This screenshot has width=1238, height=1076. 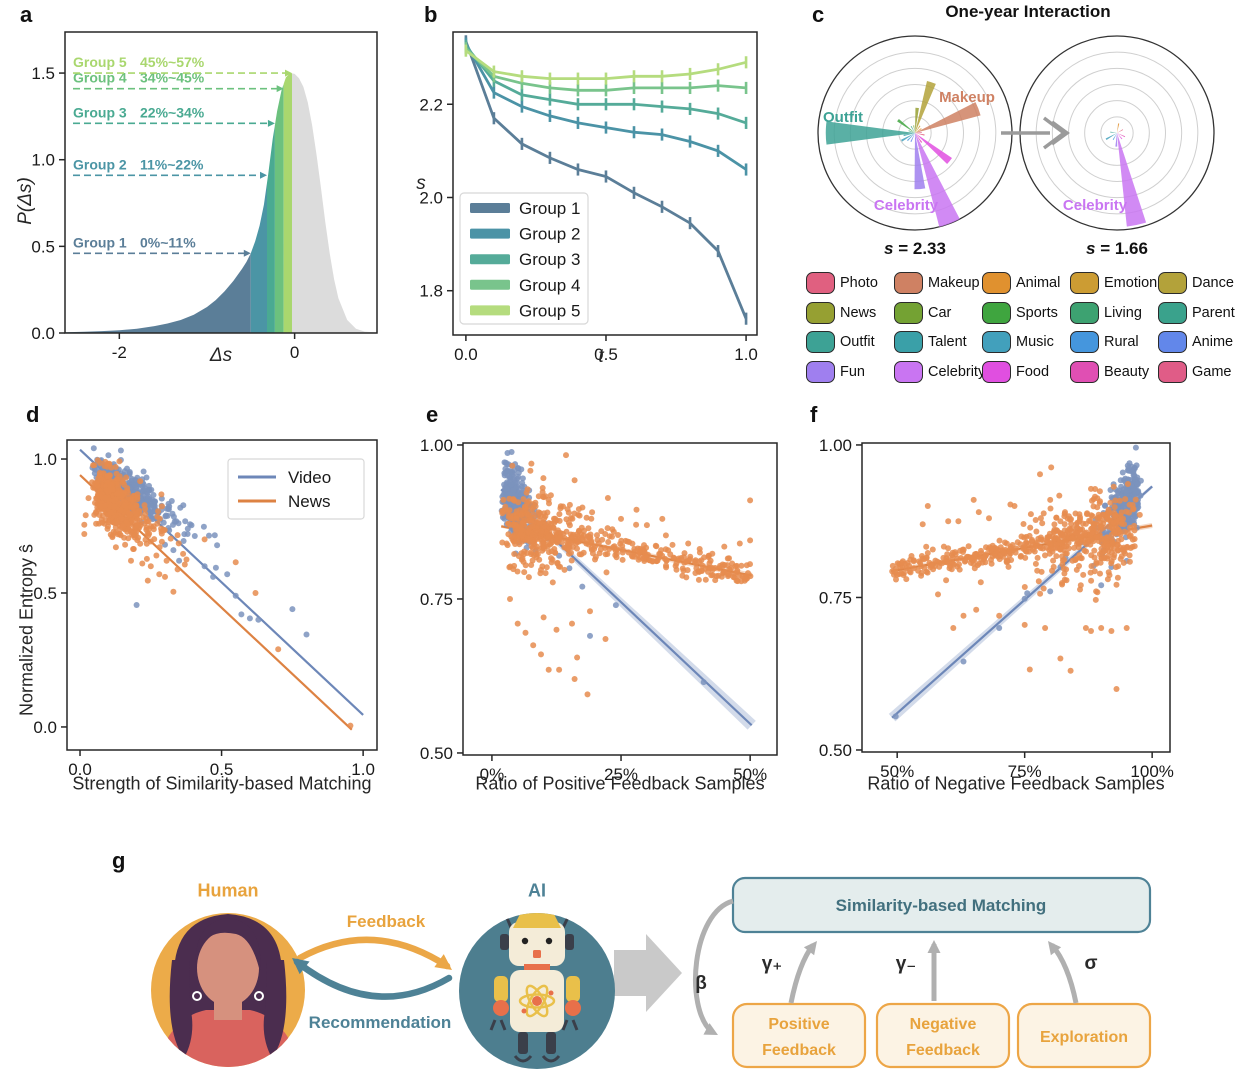 I want to click on svg-text: 34%~45%, so click(x=172, y=78).